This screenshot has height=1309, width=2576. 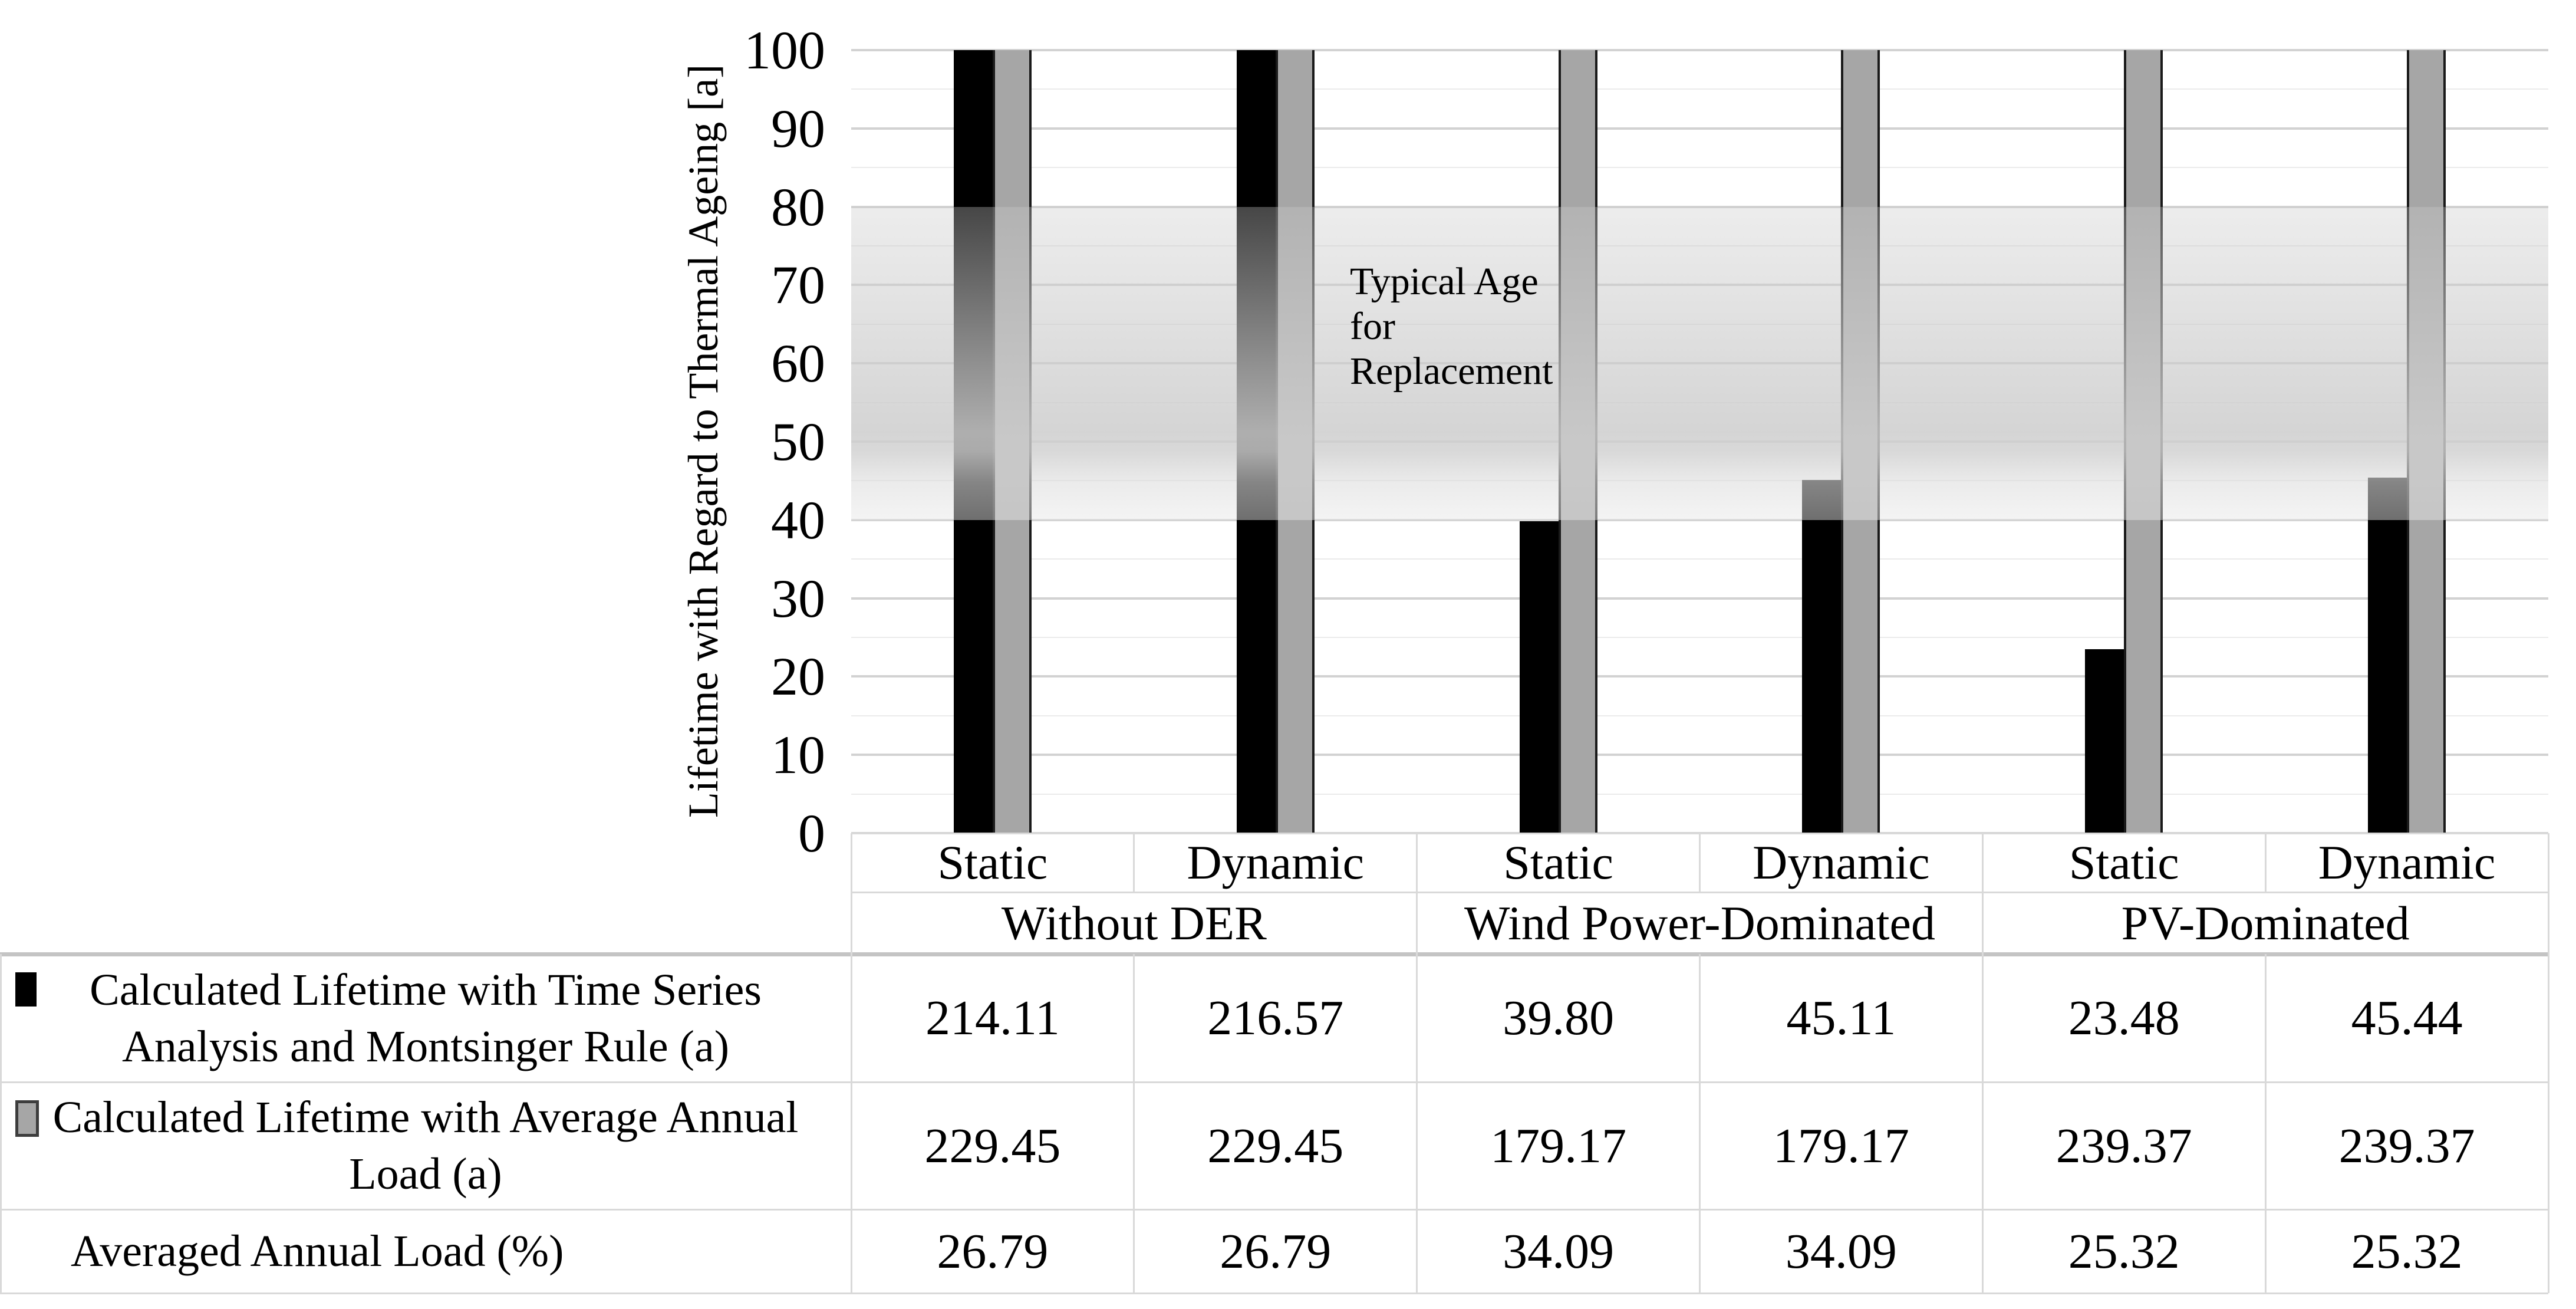 I want to click on y-tick-label: 90, so click(x=798, y=128).